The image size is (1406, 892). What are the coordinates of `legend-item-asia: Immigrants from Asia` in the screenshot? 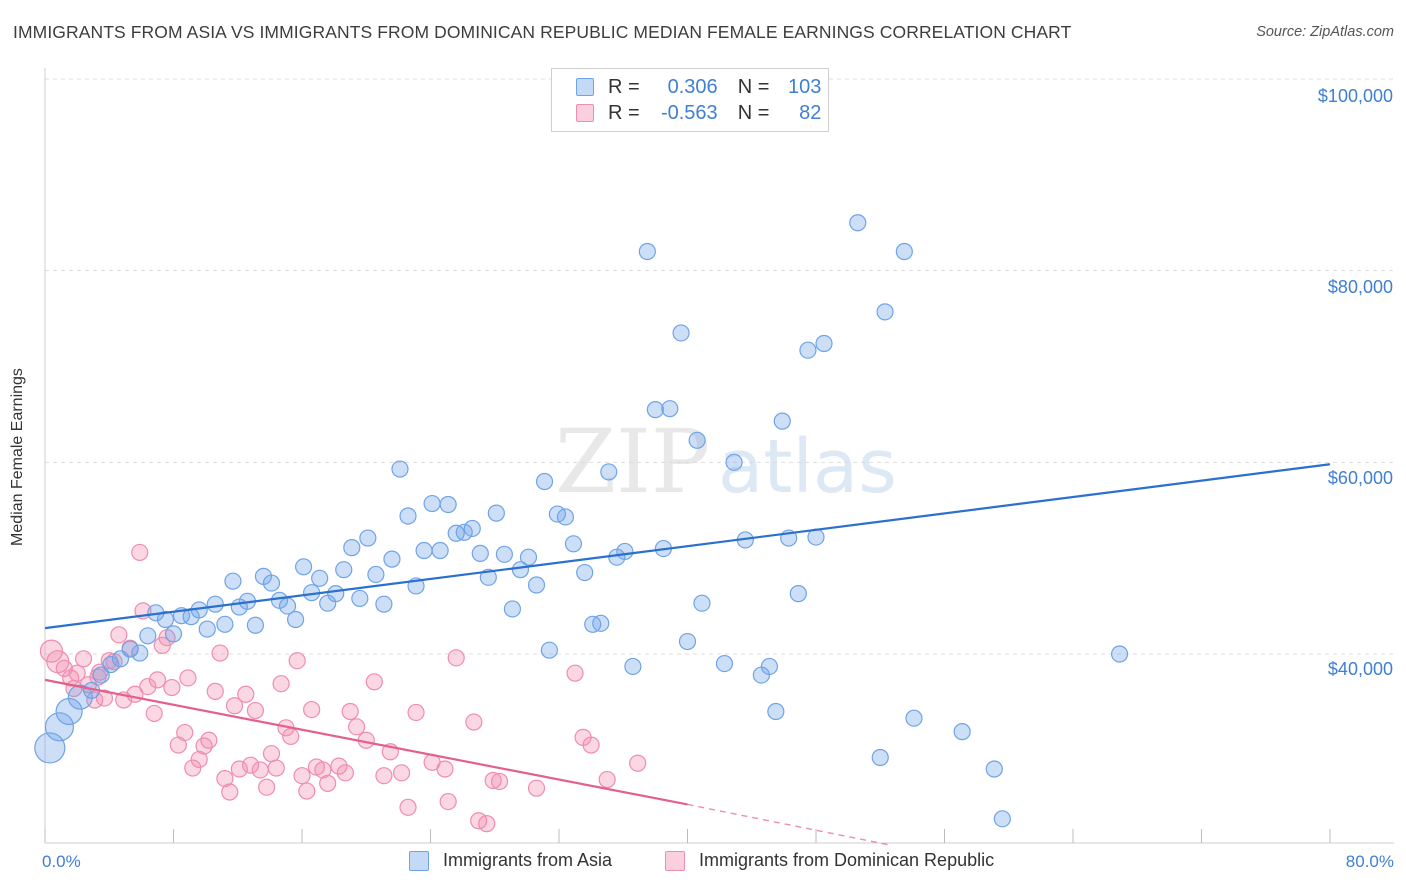 It's located at (510, 860).